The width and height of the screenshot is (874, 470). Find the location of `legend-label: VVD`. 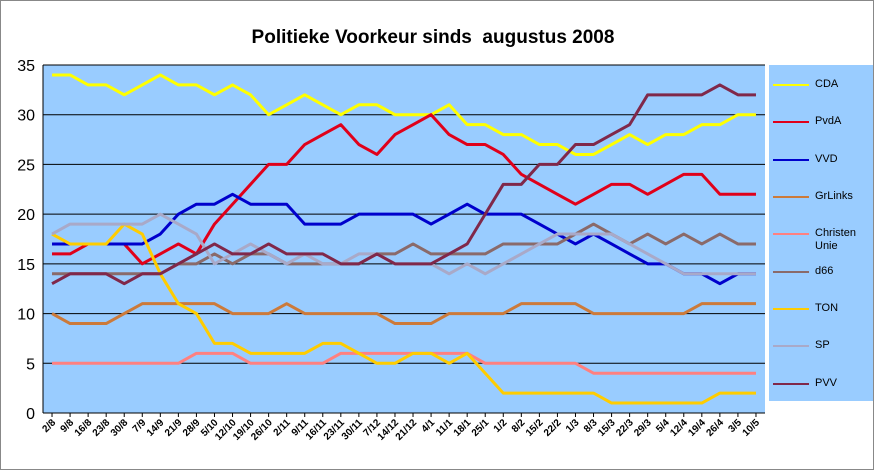

legend-label: VVD is located at coordinates (826, 158).